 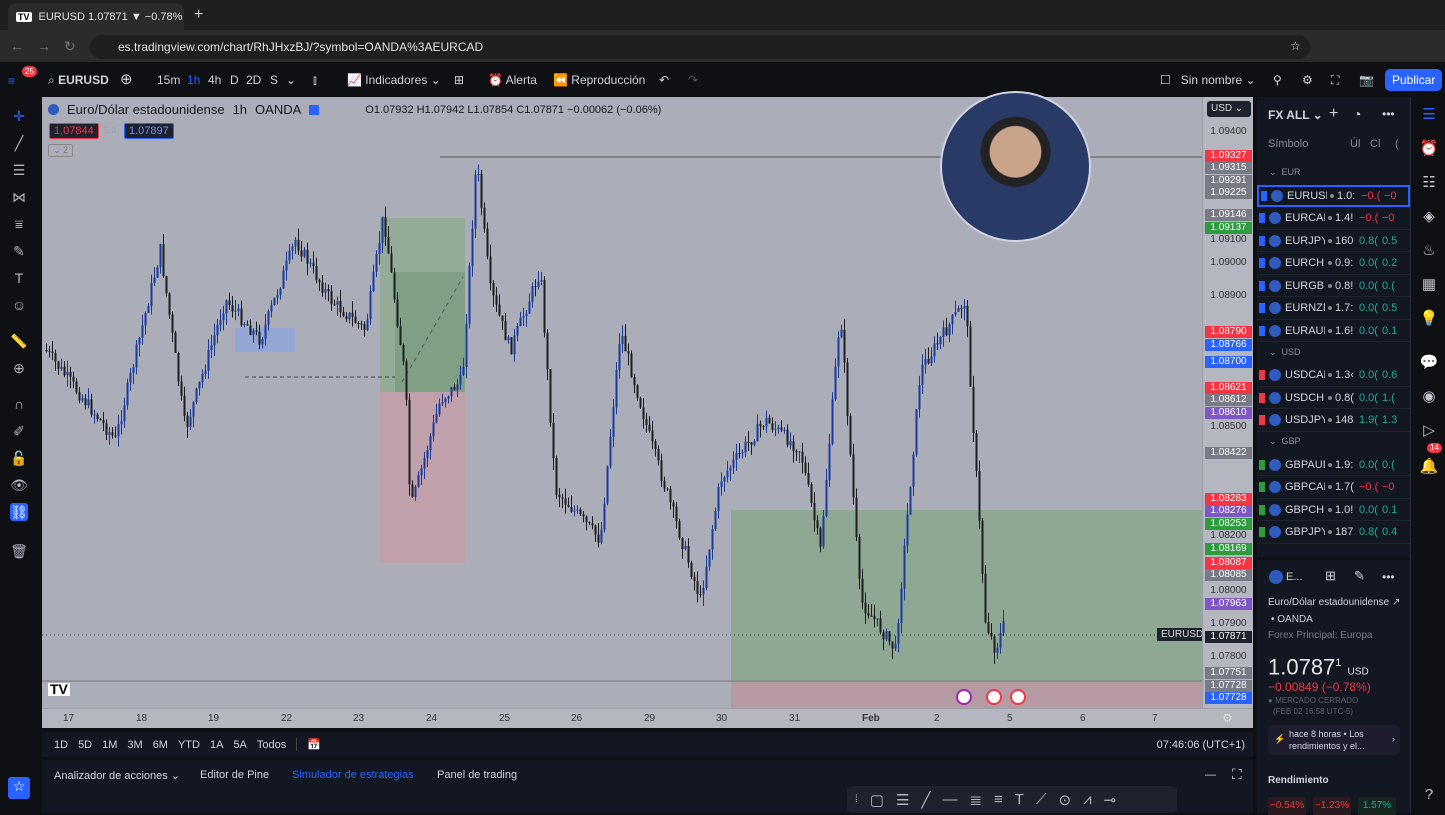 What do you see at coordinates (19, 341) in the screenshot?
I see `ruler-icon: 📏` at bounding box center [19, 341].